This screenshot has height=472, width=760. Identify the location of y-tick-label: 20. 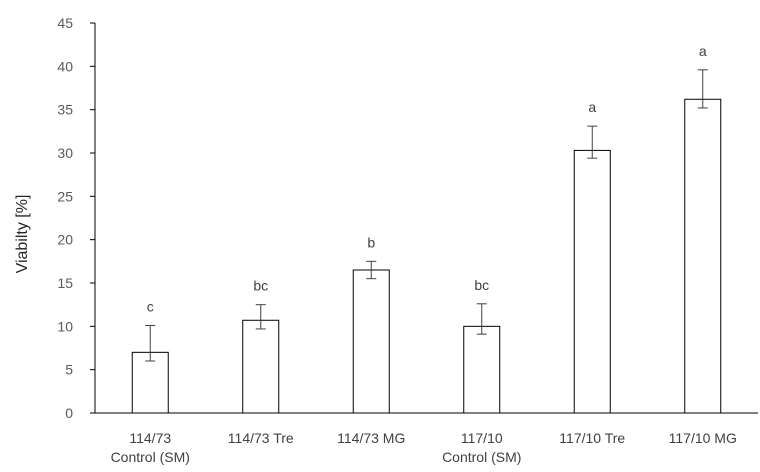
(65, 240).